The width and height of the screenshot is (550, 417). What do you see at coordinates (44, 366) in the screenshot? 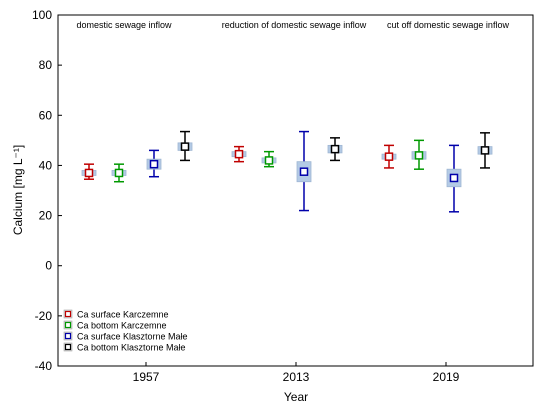
I see `y-tick-label: -40` at bounding box center [44, 366].